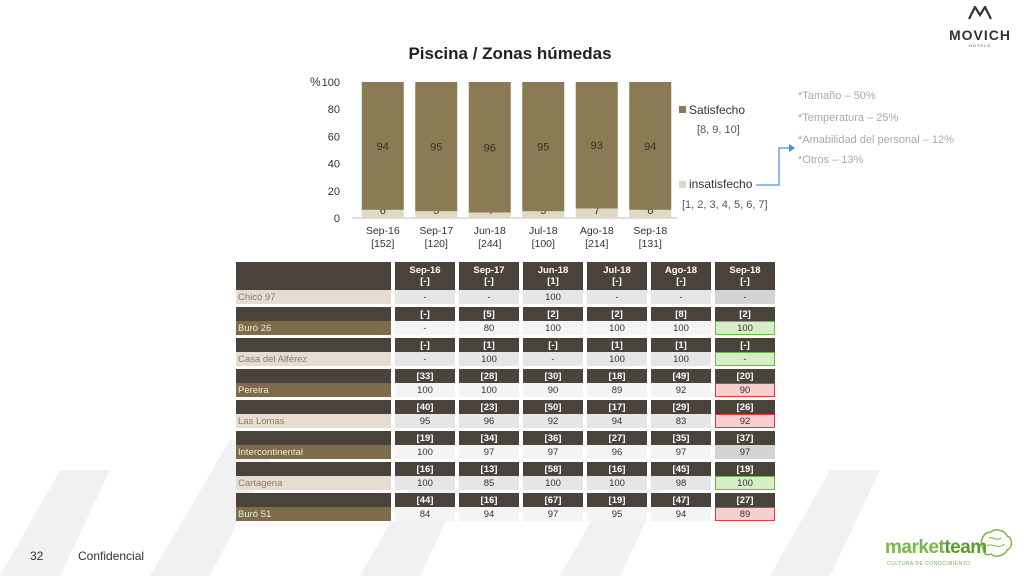  I want to click on x-tick-base: [244], so click(489, 244).